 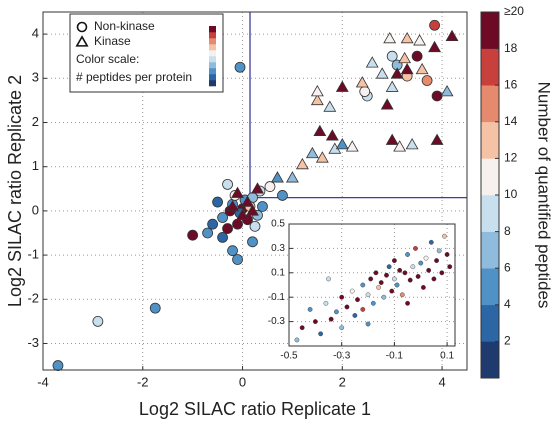 I want to click on y-tick-label: 0.1, so click(x=278, y=272).